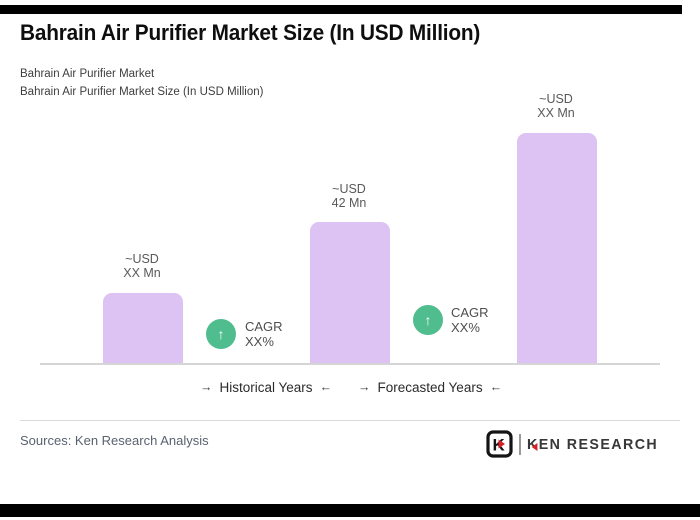 This screenshot has height=520, width=700. I want to click on cagr2-line2: XX%, so click(465, 327).